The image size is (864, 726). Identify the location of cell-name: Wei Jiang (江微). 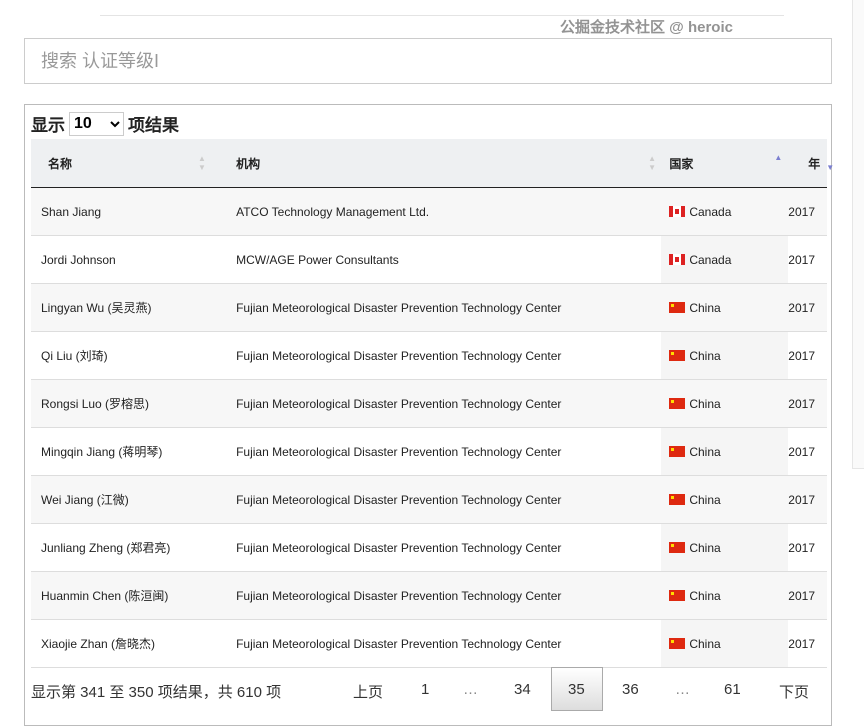
(130, 499).